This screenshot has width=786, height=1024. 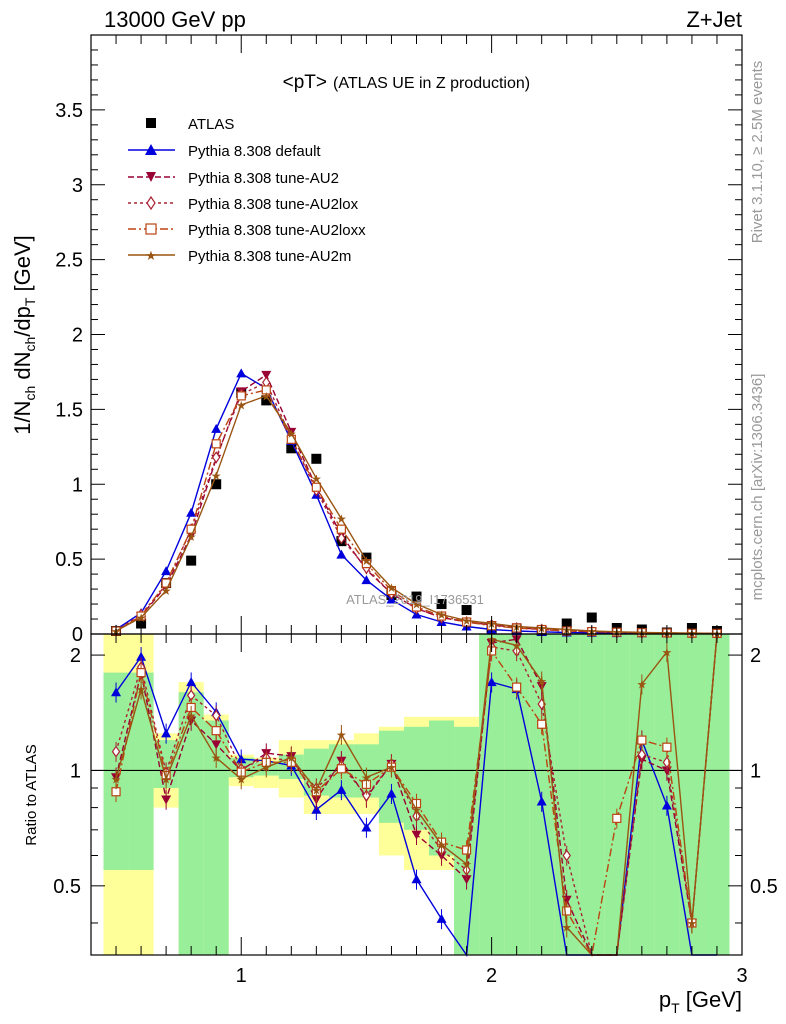 What do you see at coordinates (714, 19) in the screenshot?
I see `header-right-title: Z+Jet` at bounding box center [714, 19].